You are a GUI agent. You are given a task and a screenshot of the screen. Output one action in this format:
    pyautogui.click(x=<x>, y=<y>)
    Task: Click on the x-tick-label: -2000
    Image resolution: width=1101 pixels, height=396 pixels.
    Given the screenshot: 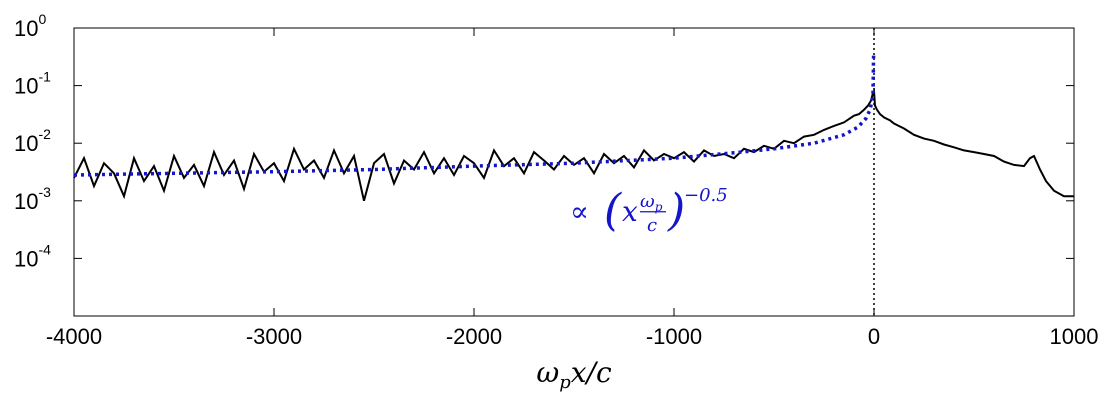 What is the action you would take?
    pyautogui.click(x=474, y=336)
    